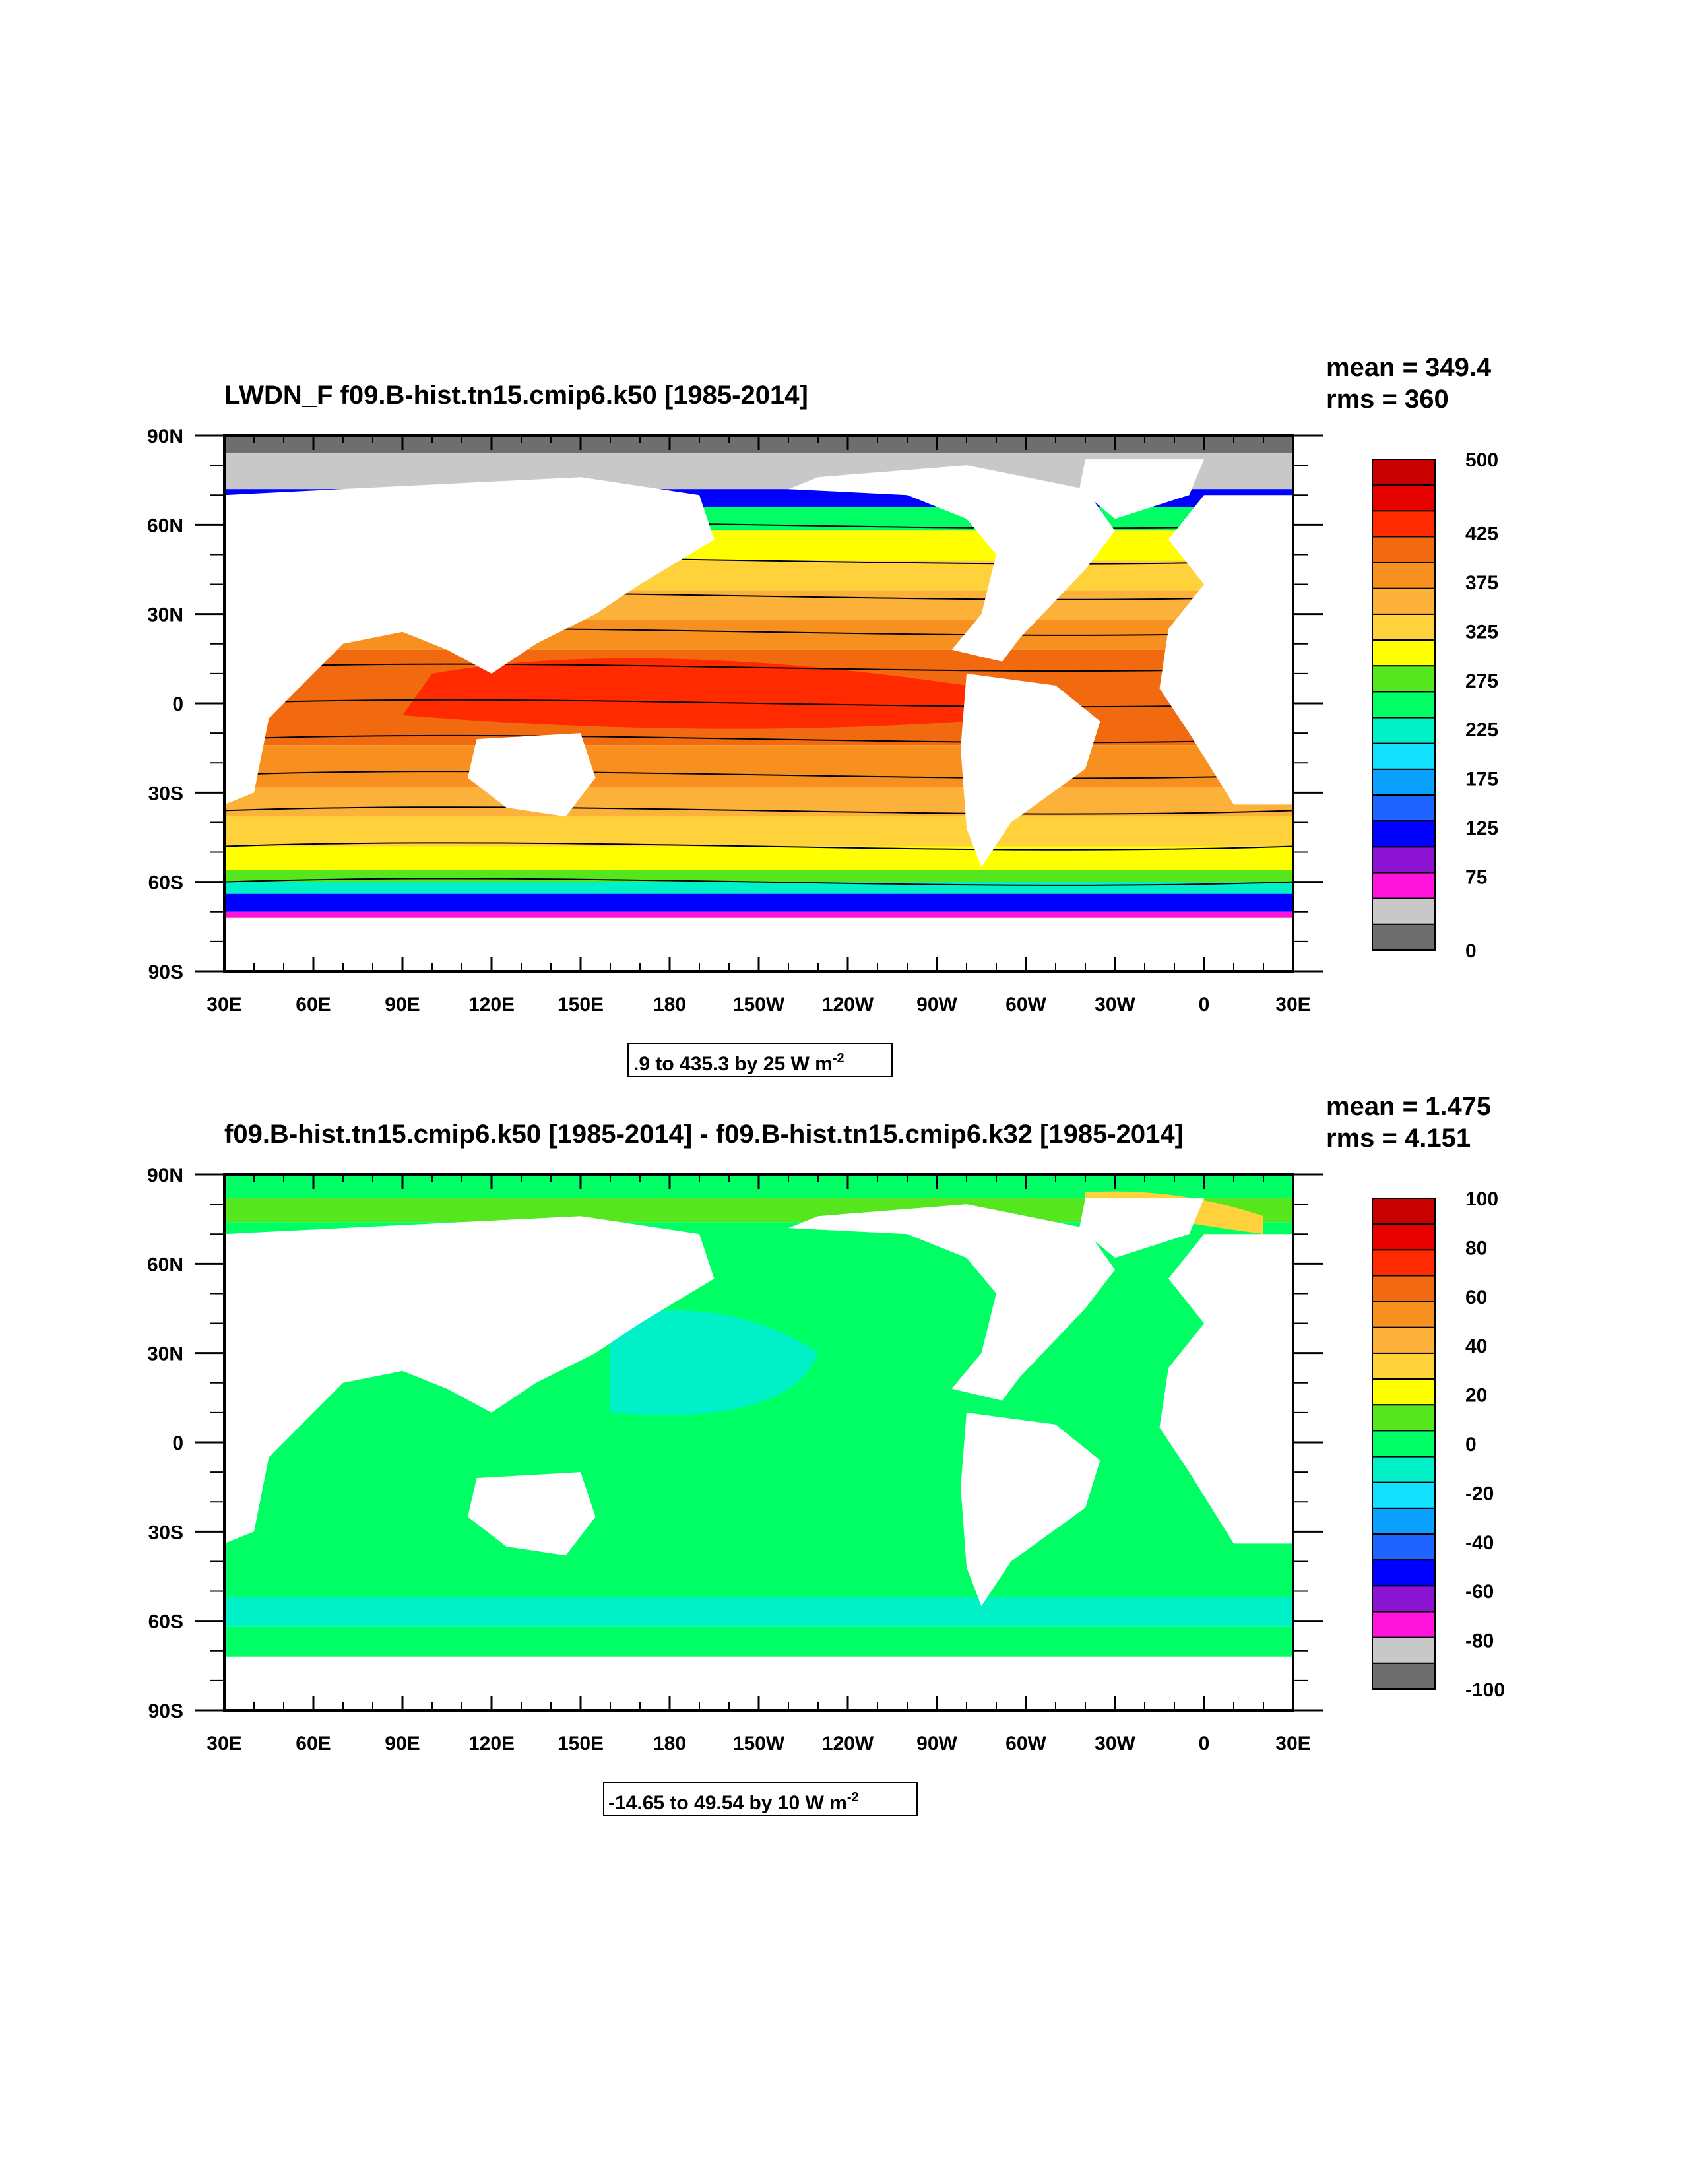 The width and height of the screenshot is (1689, 2184). I want to click on x-tick-label: 60E, so click(313, 1004).